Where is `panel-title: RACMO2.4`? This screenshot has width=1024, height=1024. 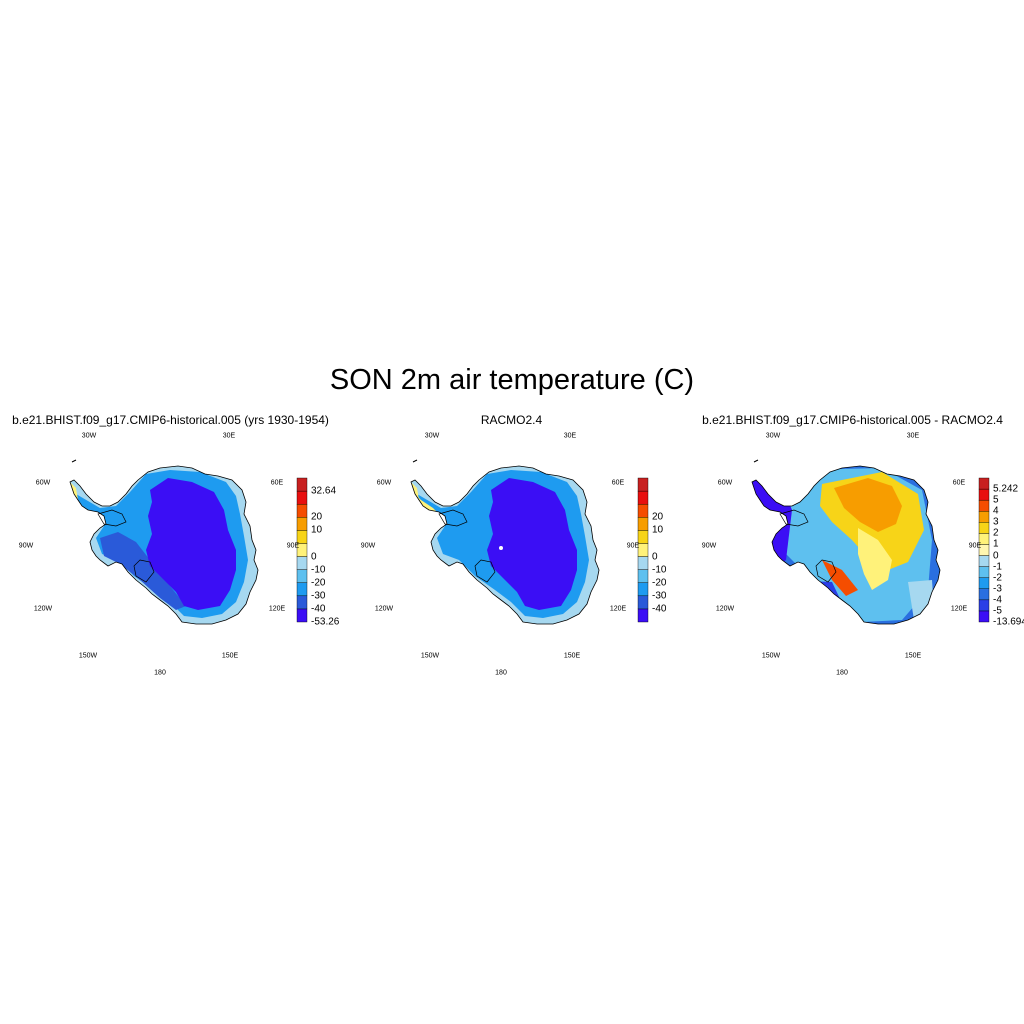 panel-title: RACMO2.4 is located at coordinates (511, 420).